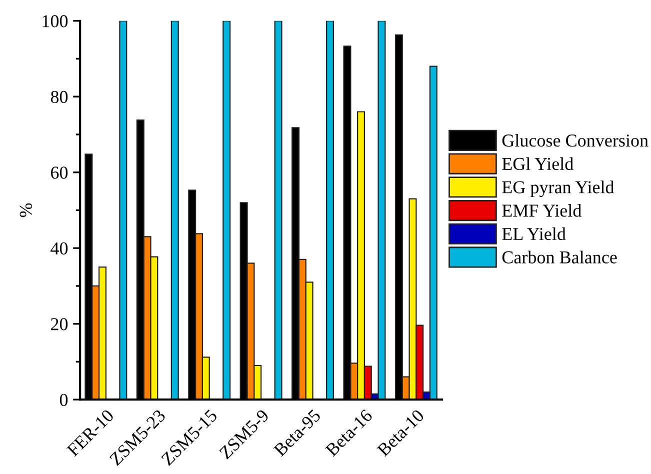 This screenshot has height=474, width=651. Describe the element at coordinates (26, 210) in the screenshot. I see `y-axis-title: %` at that location.